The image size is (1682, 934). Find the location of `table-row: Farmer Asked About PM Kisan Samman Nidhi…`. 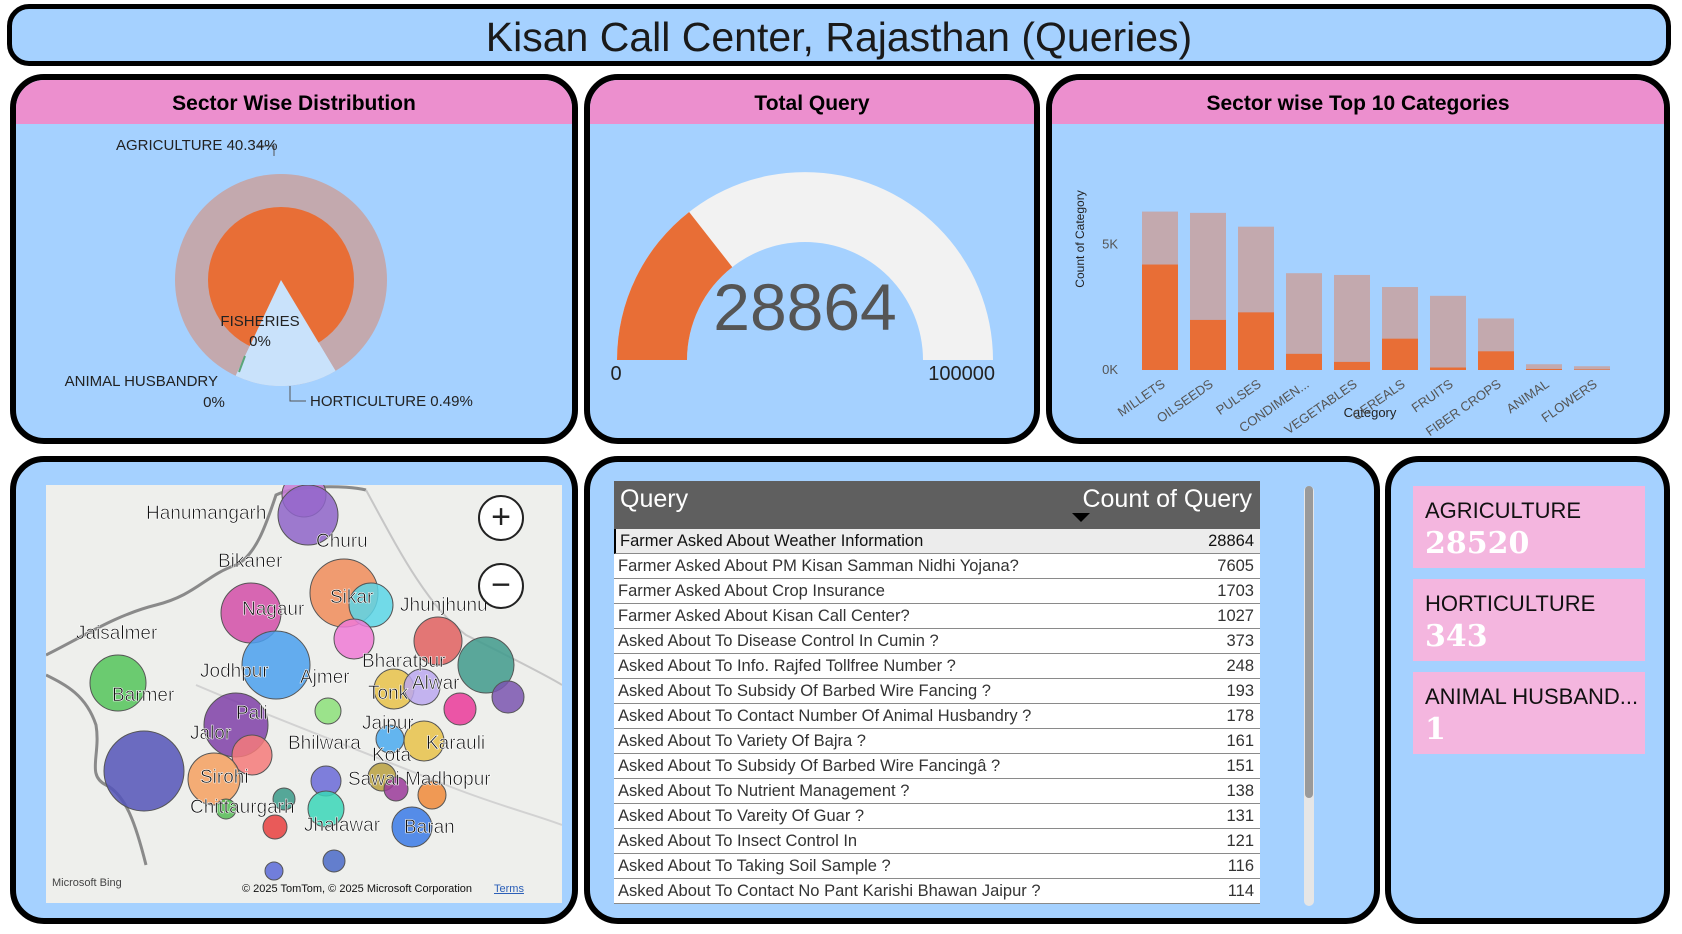

table-row: Farmer Asked About PM Kisan Samman Nidhi… is located at coordinates (937, 566).